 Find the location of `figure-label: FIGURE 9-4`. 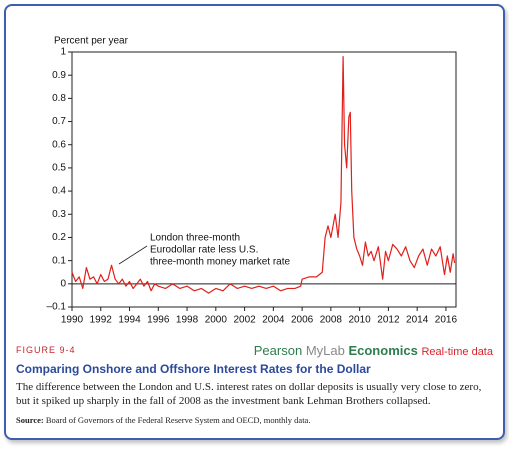

figure-label: FIGURE 9-4 is located at coordinates (46, 350).